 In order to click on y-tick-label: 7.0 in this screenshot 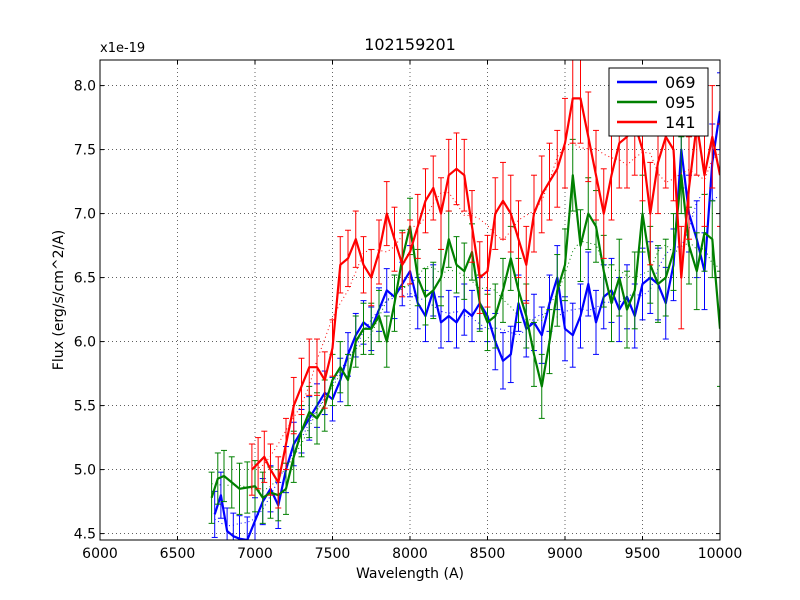, I will do `click(85, 215)`.